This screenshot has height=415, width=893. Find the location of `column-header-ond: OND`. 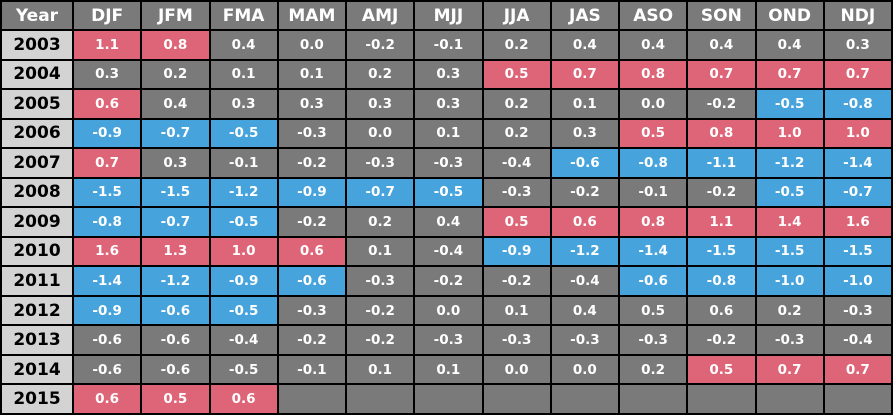

column-header-ond: OND is located at coordinates (789, 15).